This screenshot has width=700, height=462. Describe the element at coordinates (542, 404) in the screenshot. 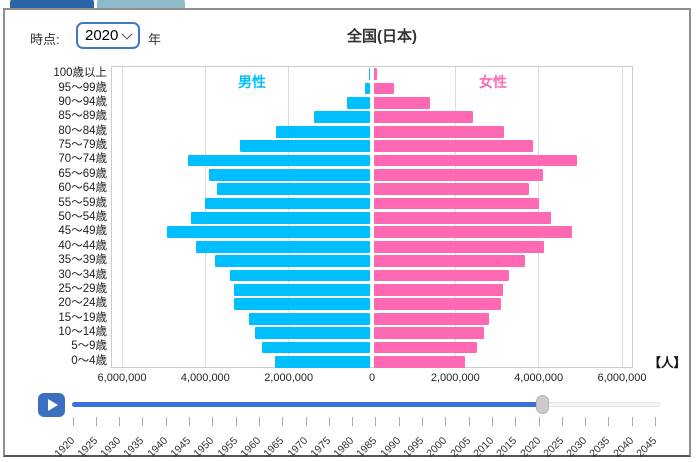

I see `slider-thumb` at that location.